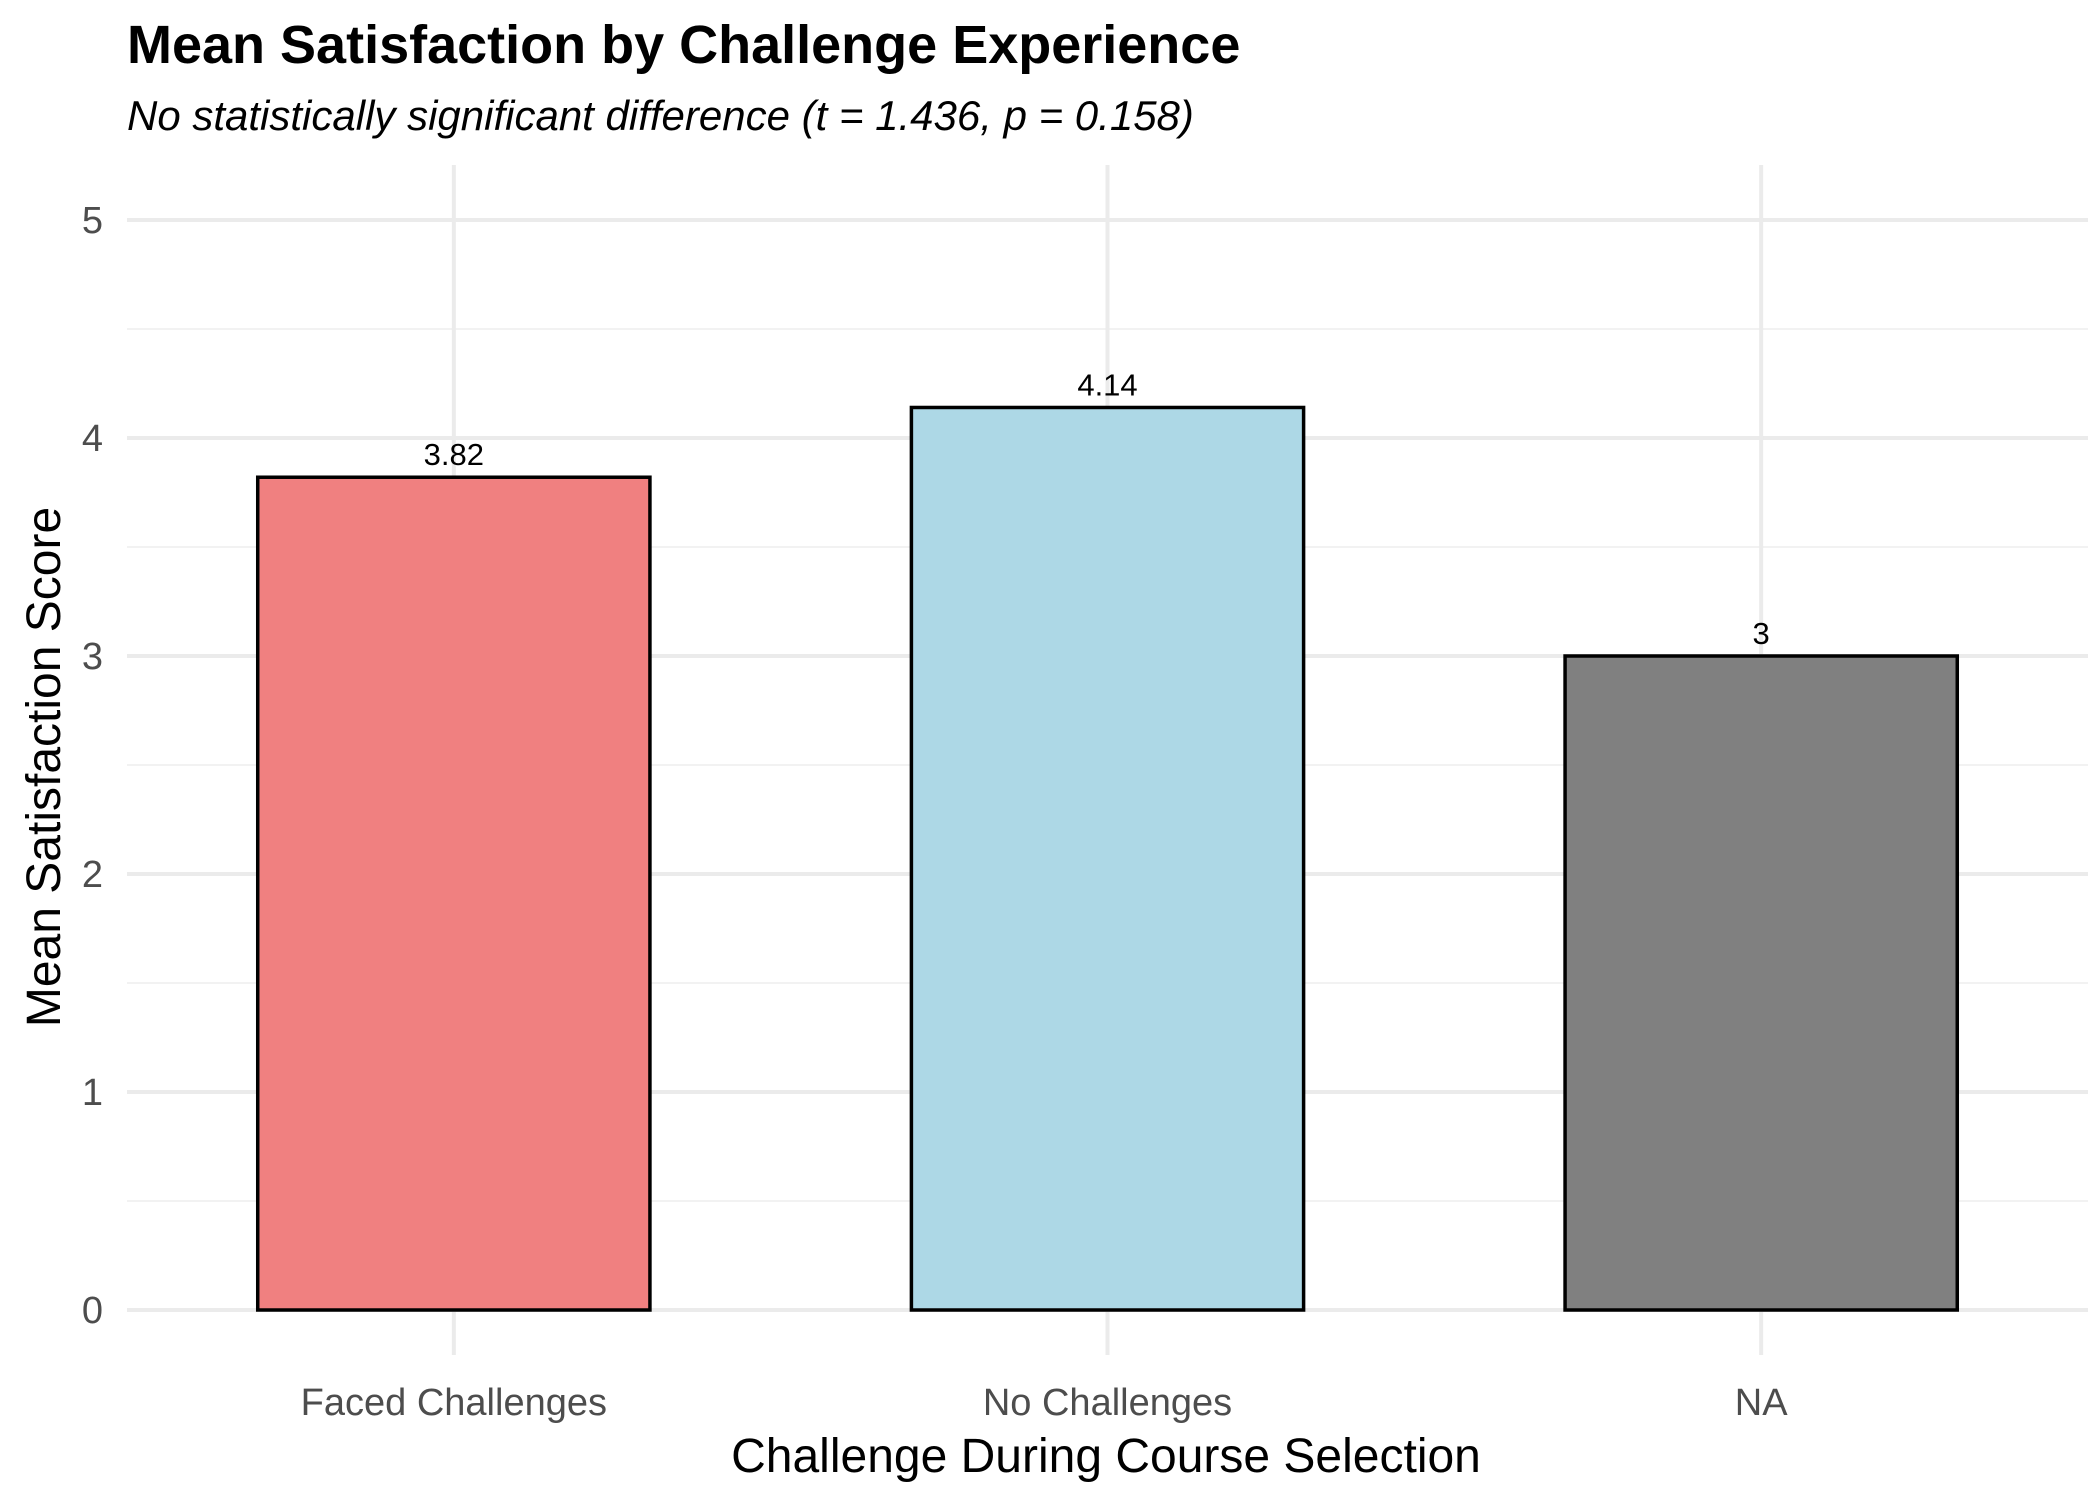 The height and width of the screenshot is (1500, 2100). I want to click on bar-no-challenges, so click(1107, 858).